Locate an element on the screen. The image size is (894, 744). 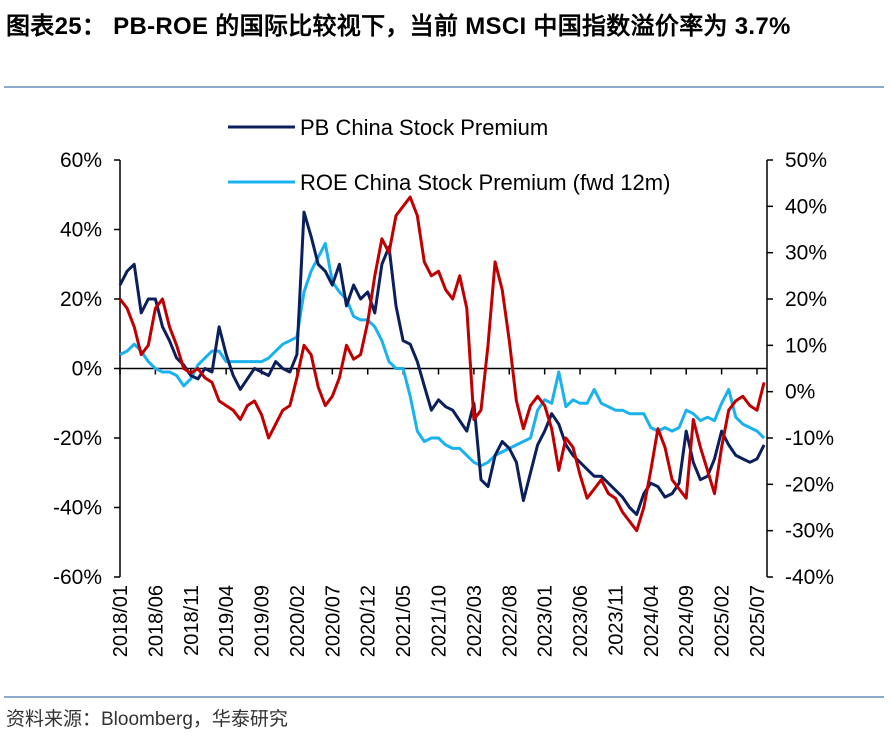
x-tick-label: 2022/03 is located at coordinates (475, 621).